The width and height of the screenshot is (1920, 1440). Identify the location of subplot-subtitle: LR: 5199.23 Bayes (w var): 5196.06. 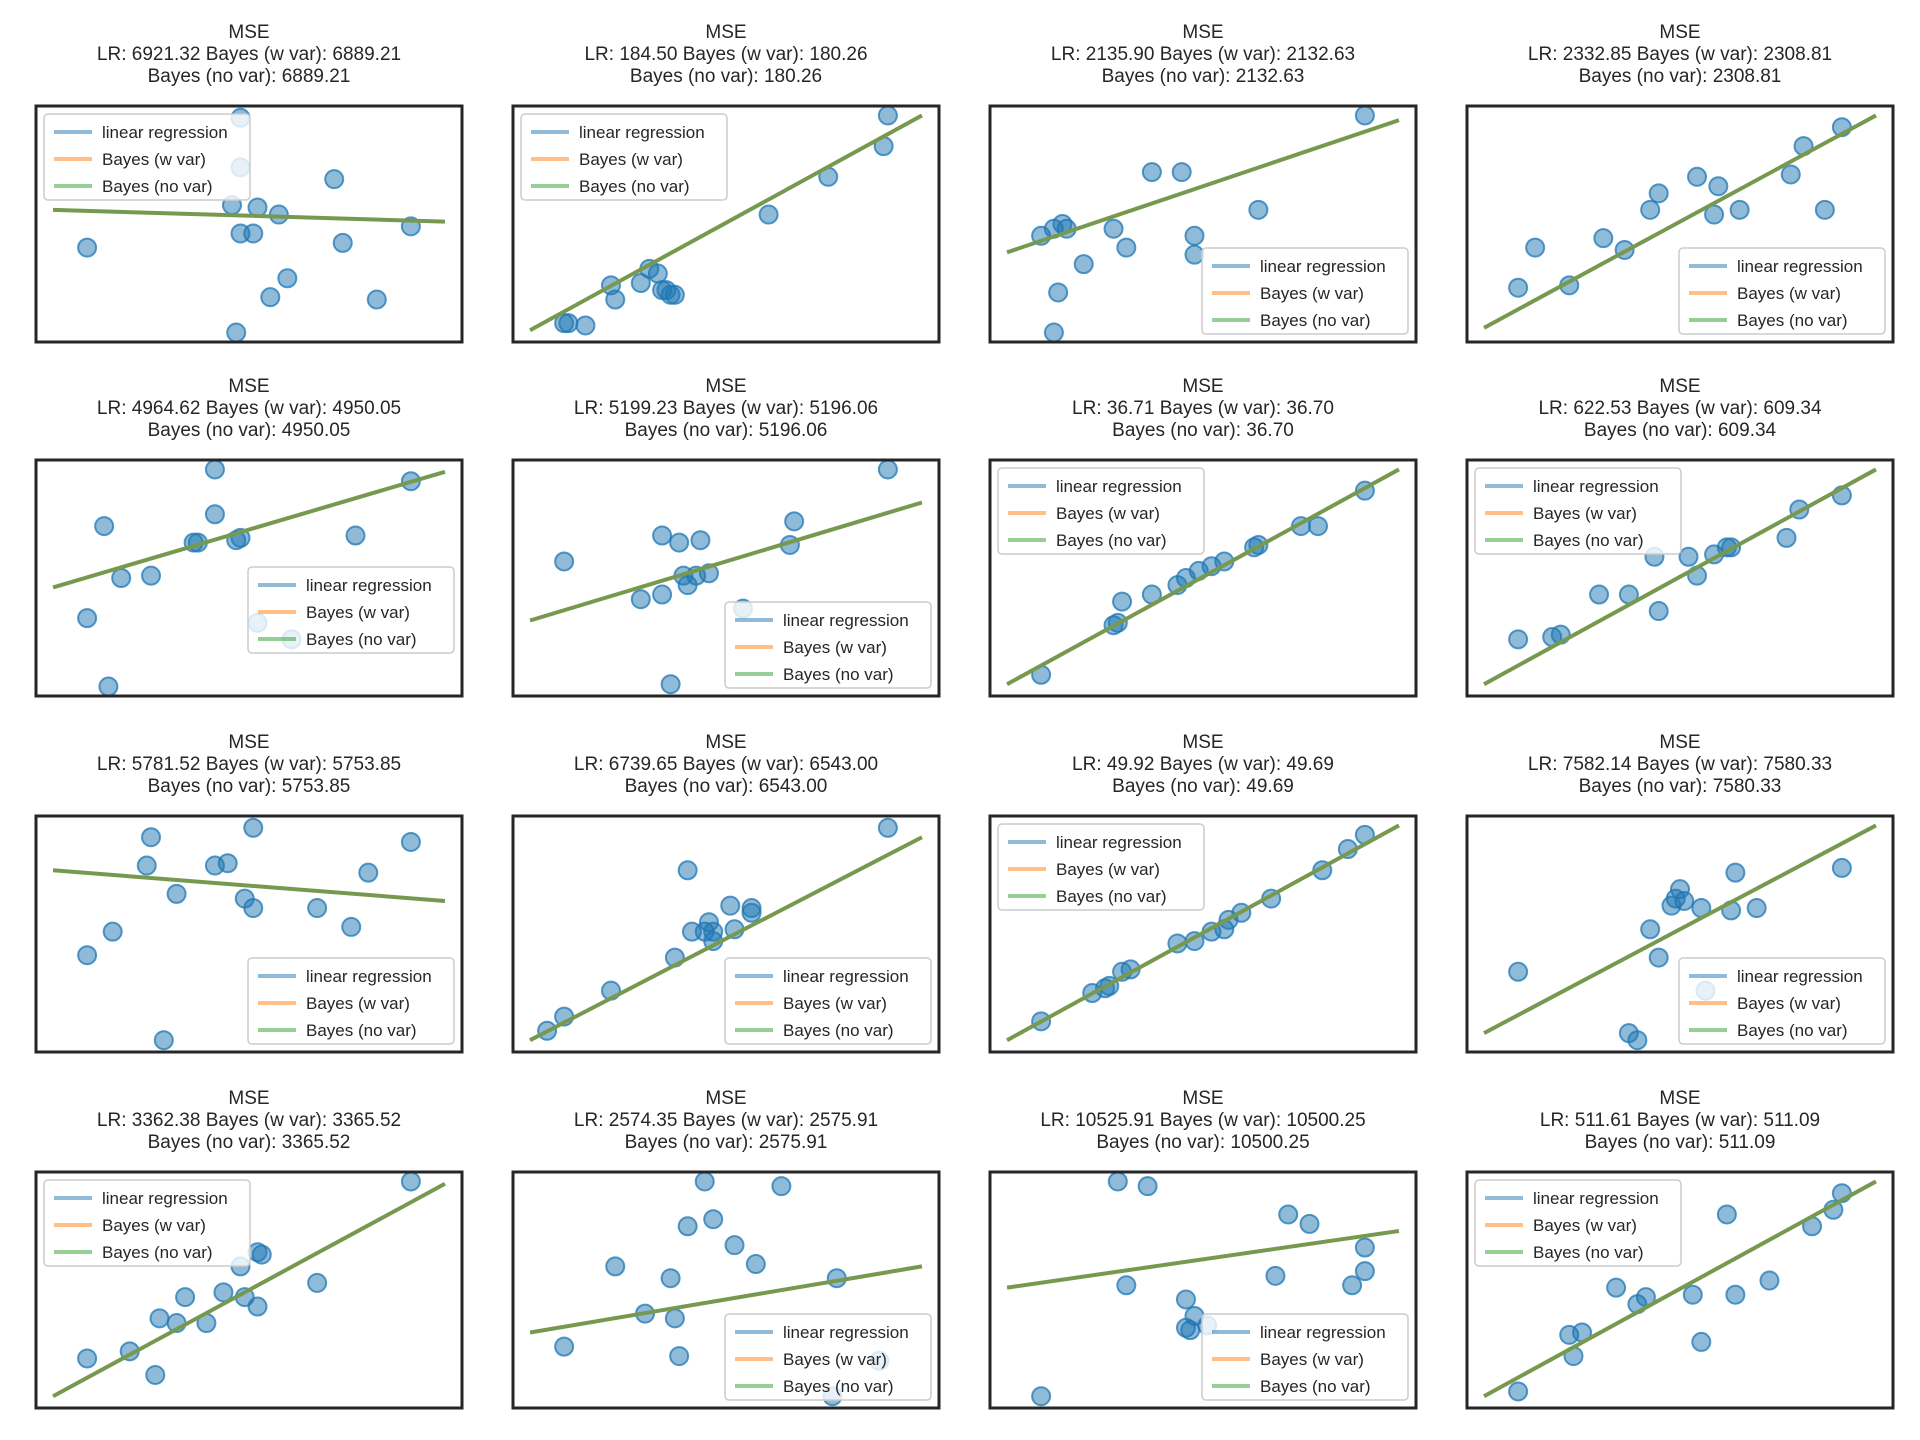
(726, 408).